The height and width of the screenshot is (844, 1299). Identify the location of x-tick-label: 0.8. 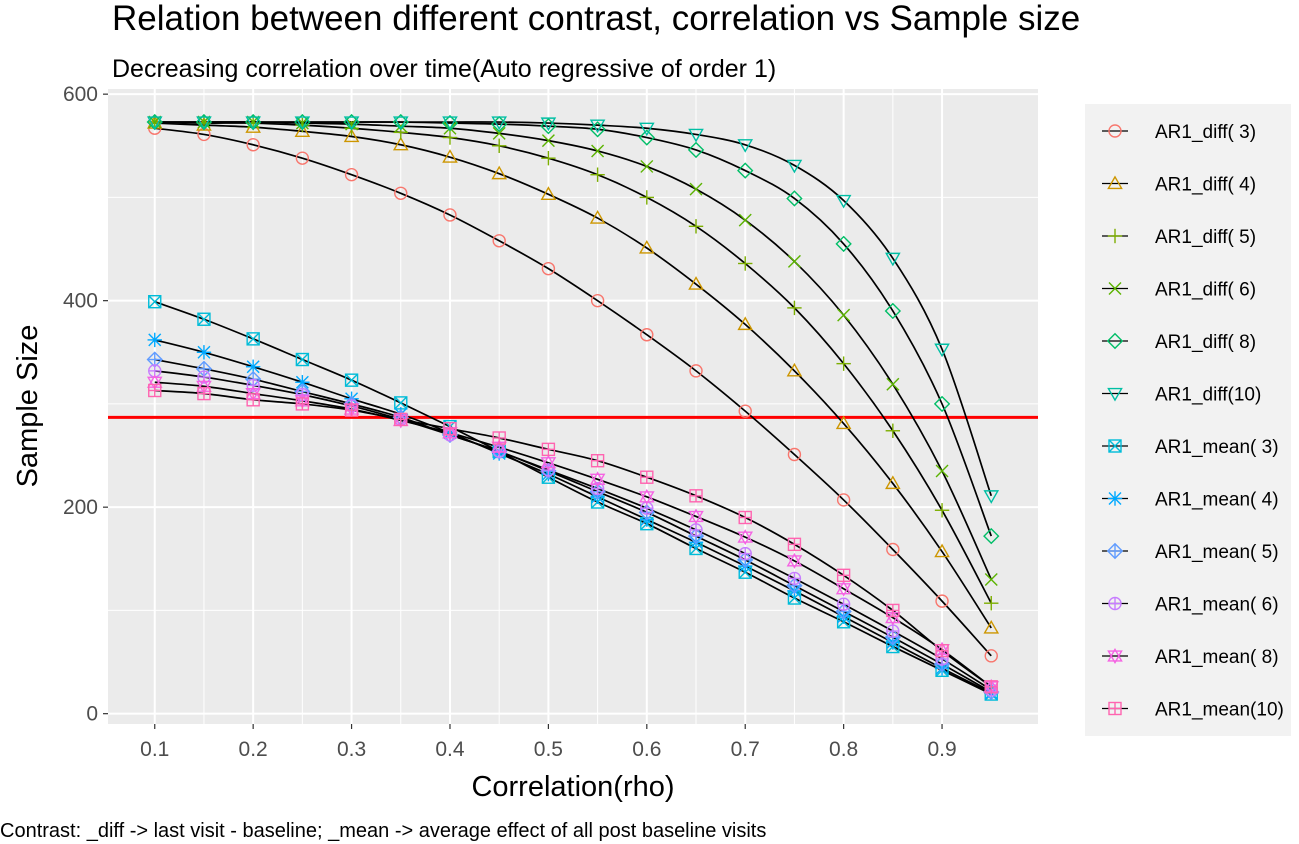
(843, 749).